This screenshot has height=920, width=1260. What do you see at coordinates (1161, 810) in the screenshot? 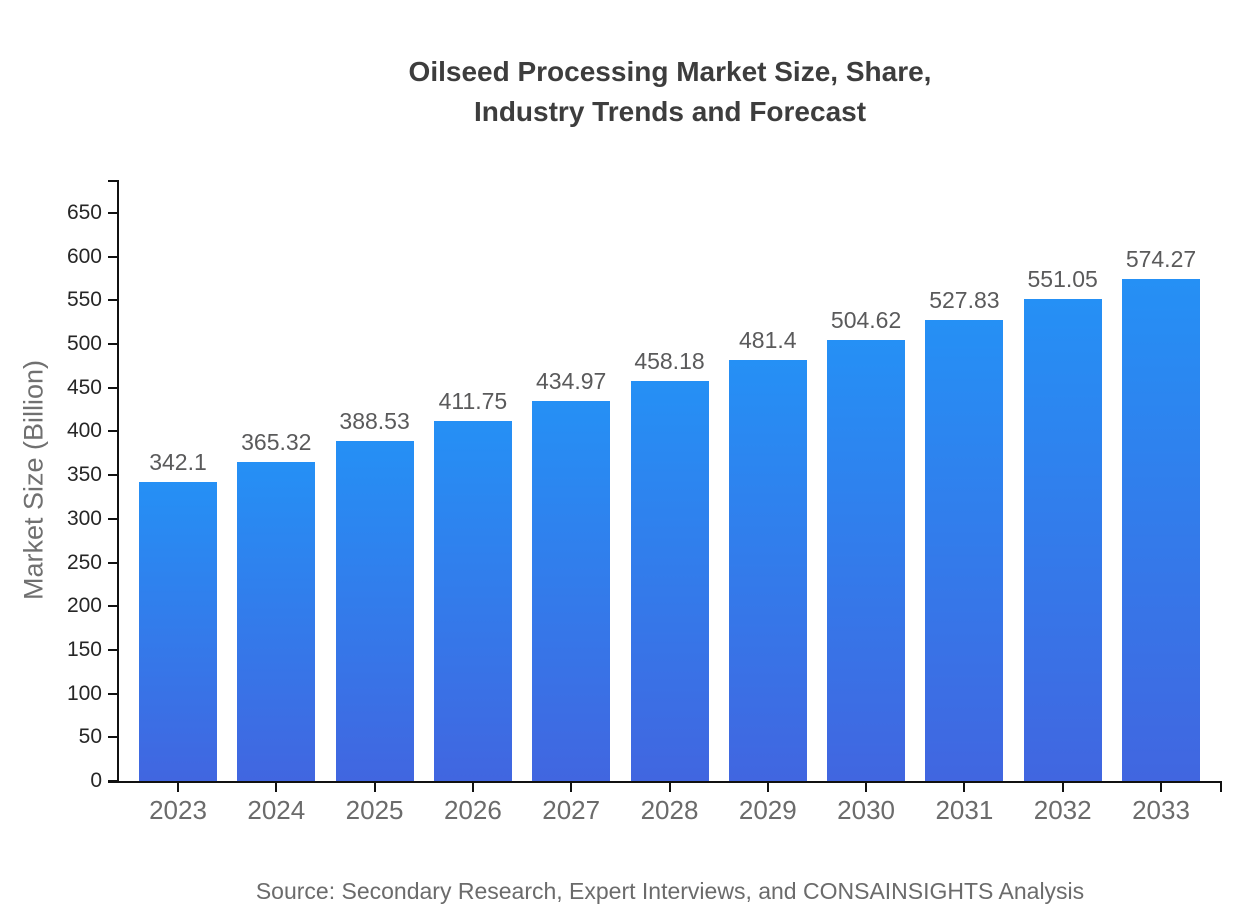
I see `x-tick-label: 2033` at bounding box center [1161, 810].